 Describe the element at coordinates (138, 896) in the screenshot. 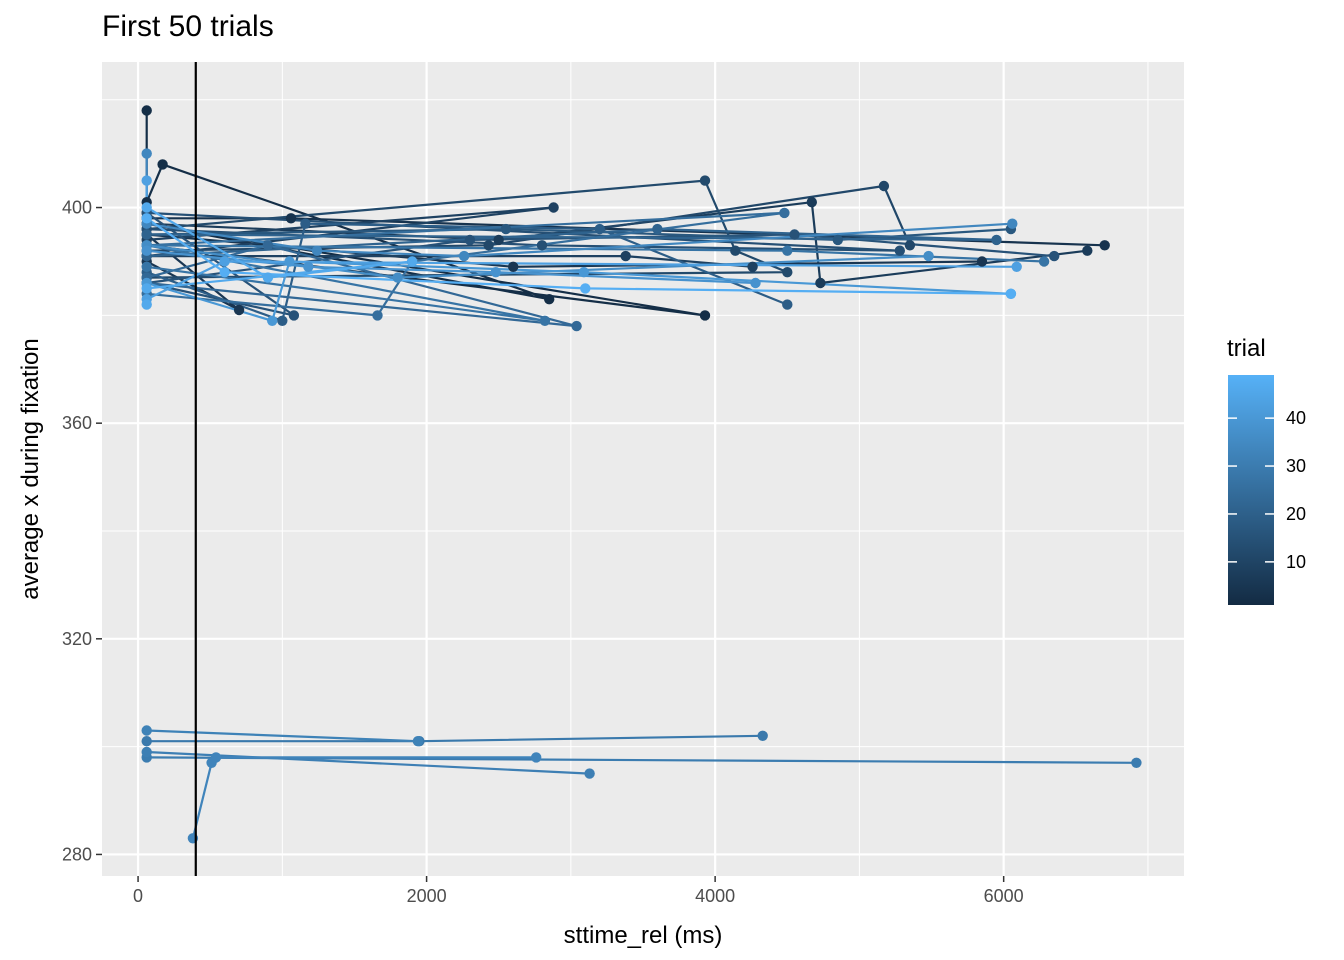

I see `x-tick-label: 0` at that location.